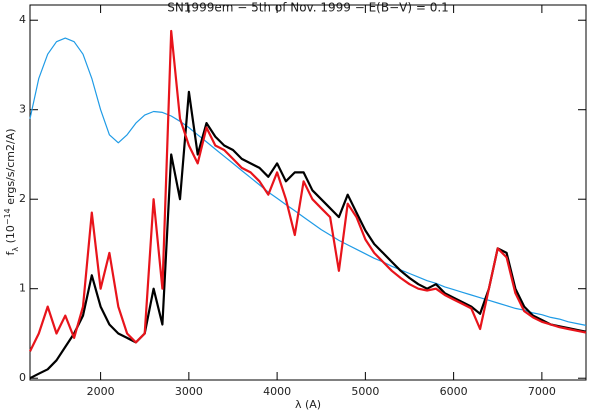 This screenshot has width=589, height=417. I want to click on y-tick-label: 2, so click(22, 198).